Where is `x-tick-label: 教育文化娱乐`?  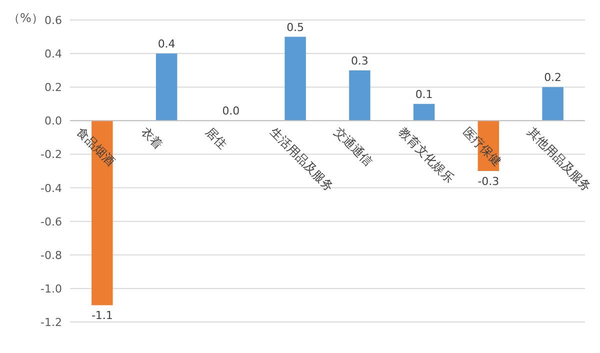
x-tick-label: 教育文化娱乐 is located at coordinates (426, 155).